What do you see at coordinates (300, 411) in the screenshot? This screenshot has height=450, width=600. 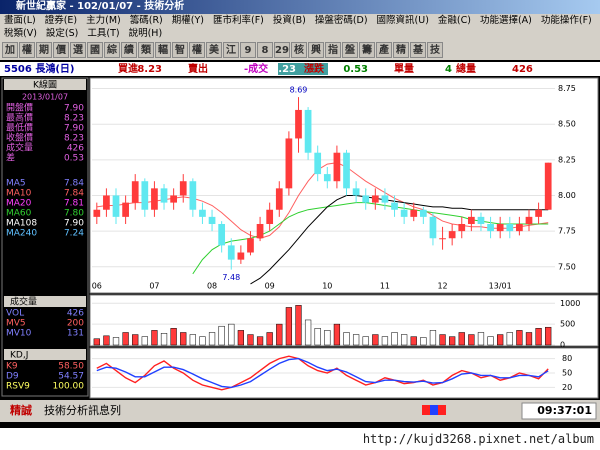 I see `status-bar` at bounding box center [300, 411].